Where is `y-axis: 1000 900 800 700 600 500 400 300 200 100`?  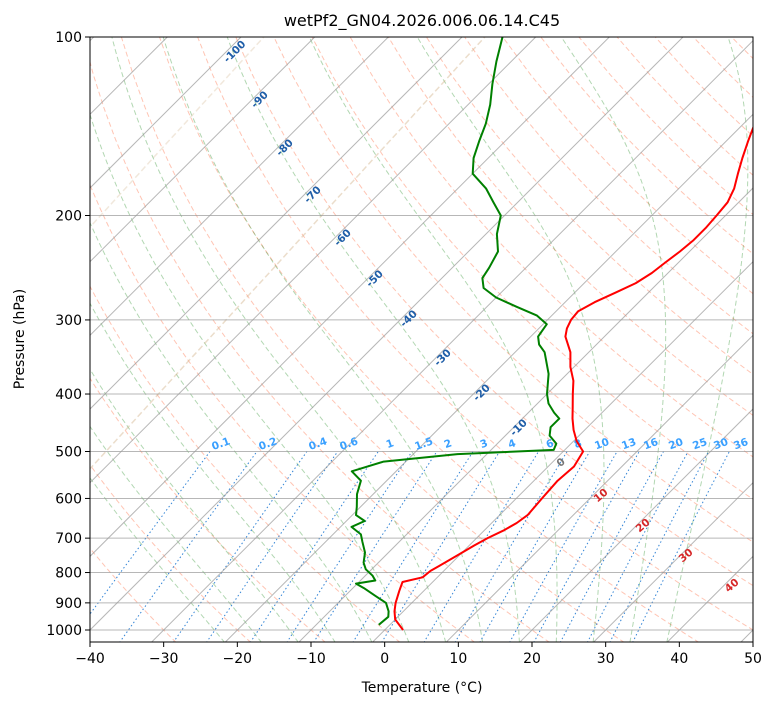
y-axis: 1000 900 800 700 600 500 400 300 200 100 is located at coordinates (68, 334).